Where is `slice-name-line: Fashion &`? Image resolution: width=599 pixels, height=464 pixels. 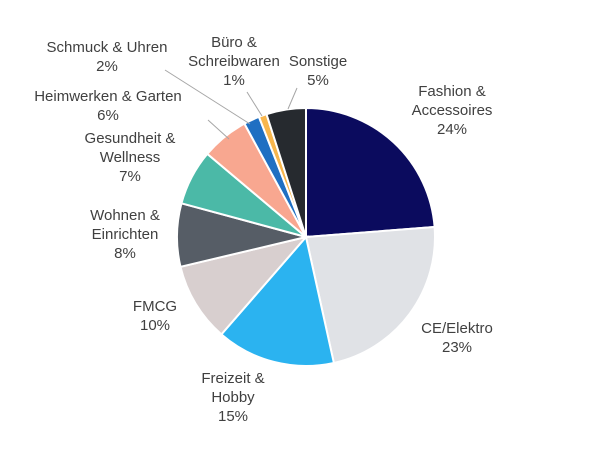
slice-name-line: Fashion & is located at coordinates (452, 91).